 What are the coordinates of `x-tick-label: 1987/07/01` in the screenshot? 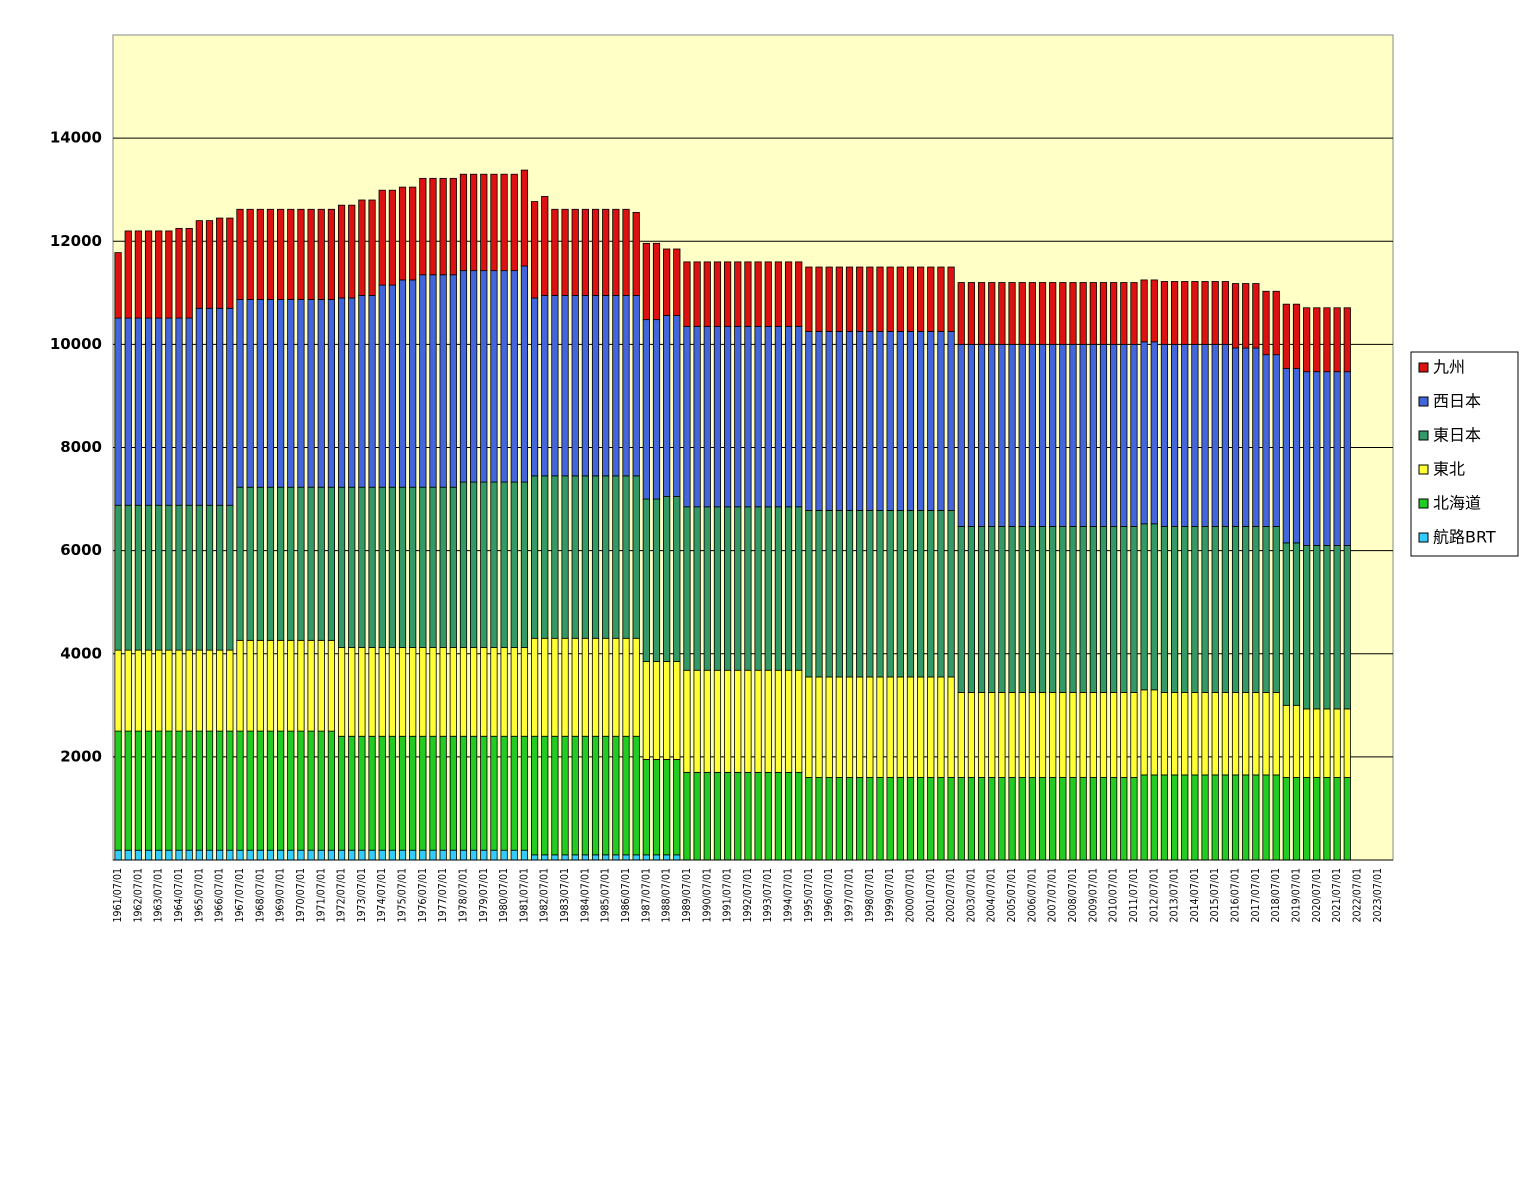 It's located at (646, 895).